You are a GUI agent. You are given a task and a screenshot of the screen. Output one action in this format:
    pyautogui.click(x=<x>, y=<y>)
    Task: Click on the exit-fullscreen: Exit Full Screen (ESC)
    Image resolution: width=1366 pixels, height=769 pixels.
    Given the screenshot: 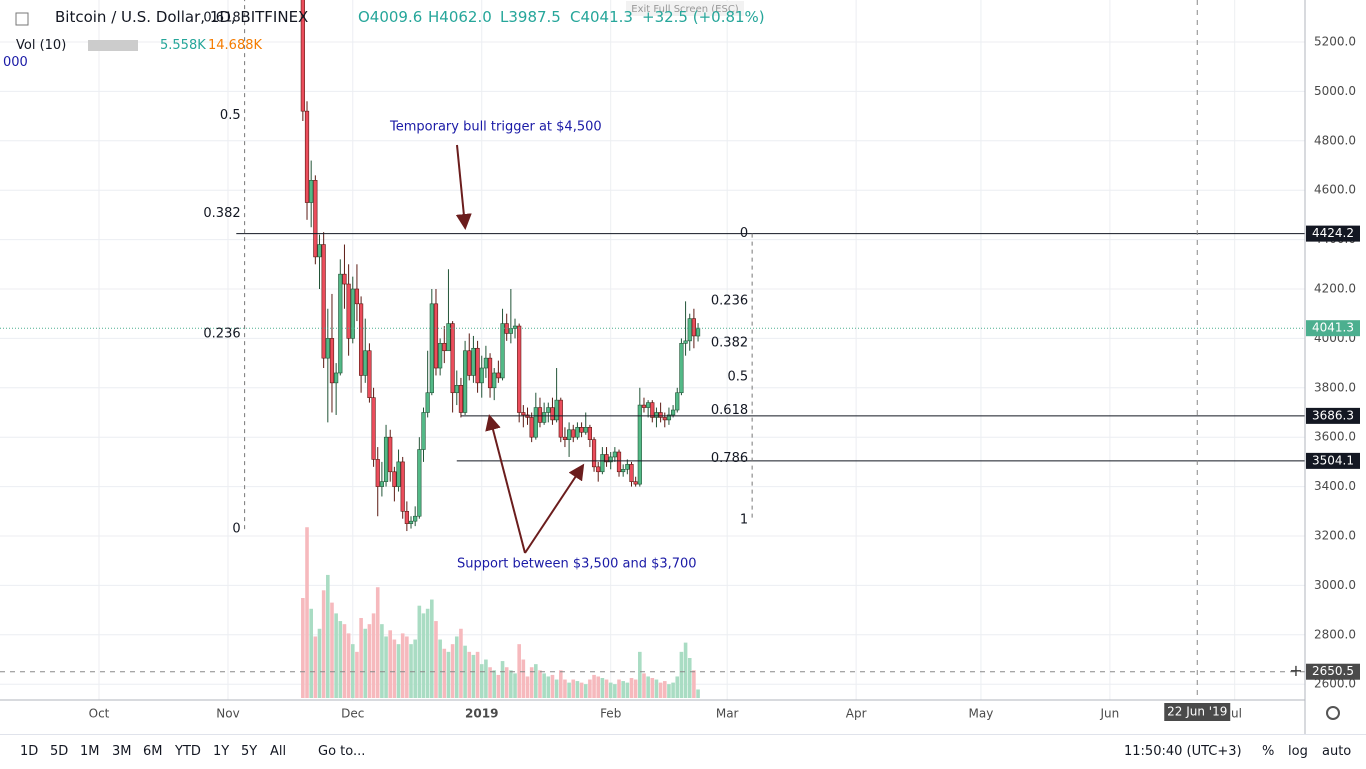 What is the action you would take?
    pyautogui.click(x=685, y=9)
    